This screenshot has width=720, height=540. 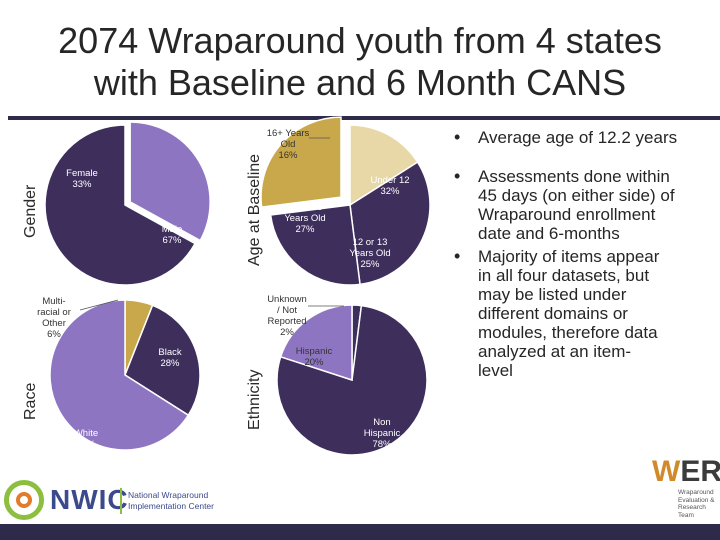 I want to click on pie-slice-female, so click(x=170, y=181).